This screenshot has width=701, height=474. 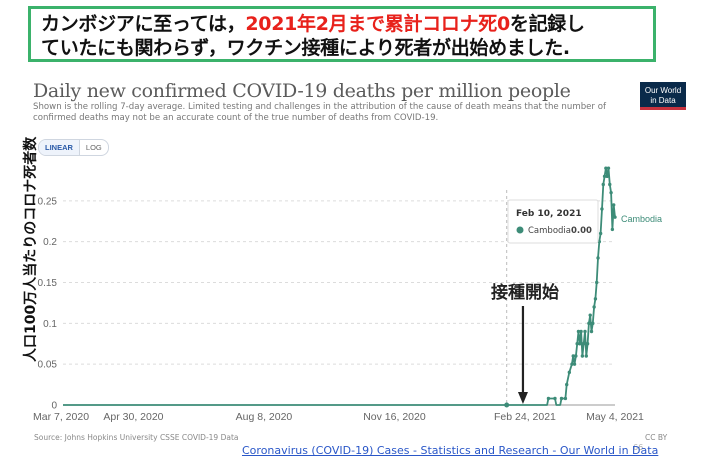 What do you see at coordinates (54, 406) in the screenshot?
I see `y-tick-label: 0` at bounding box center [54, 406].